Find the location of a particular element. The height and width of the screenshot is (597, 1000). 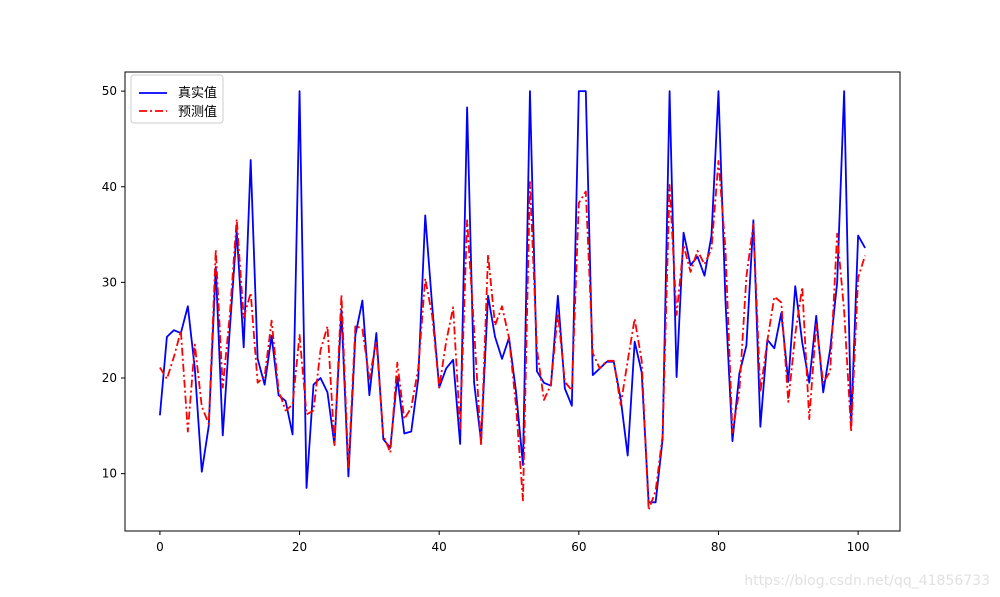

y-tick-label: 50 is located at coordinates (109, 91).